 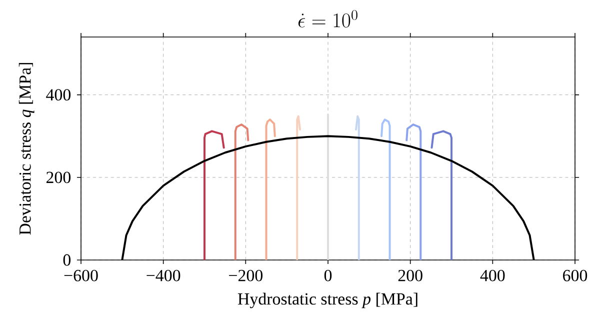 What do you see at coordinates (328, 19) in the screenshot?
I see `chart-title: $\dot{\epsilon} = 10^0$` at bounding box center [328, 19].